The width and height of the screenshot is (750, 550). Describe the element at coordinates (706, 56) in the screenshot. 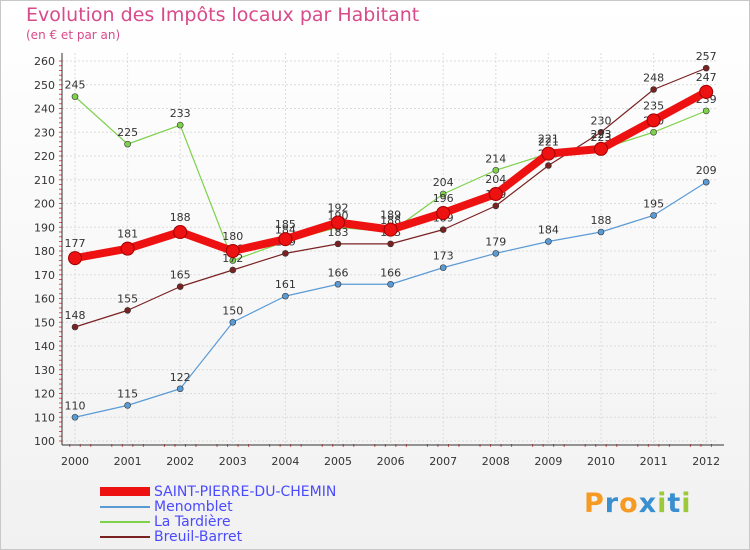

I see `data-label: 257` at that location.